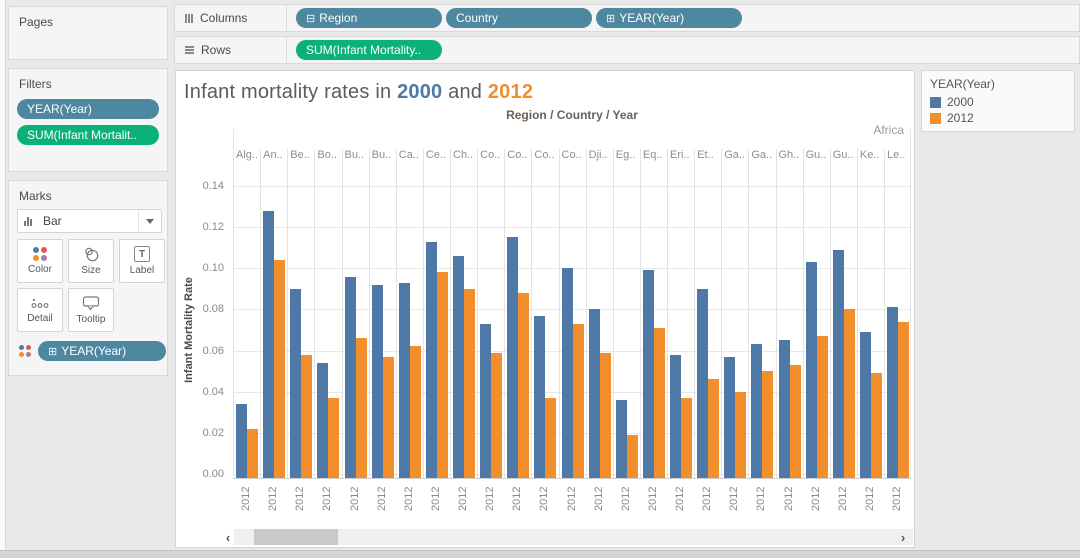  I want to click on country-header: Ch.., so click(463, 155).